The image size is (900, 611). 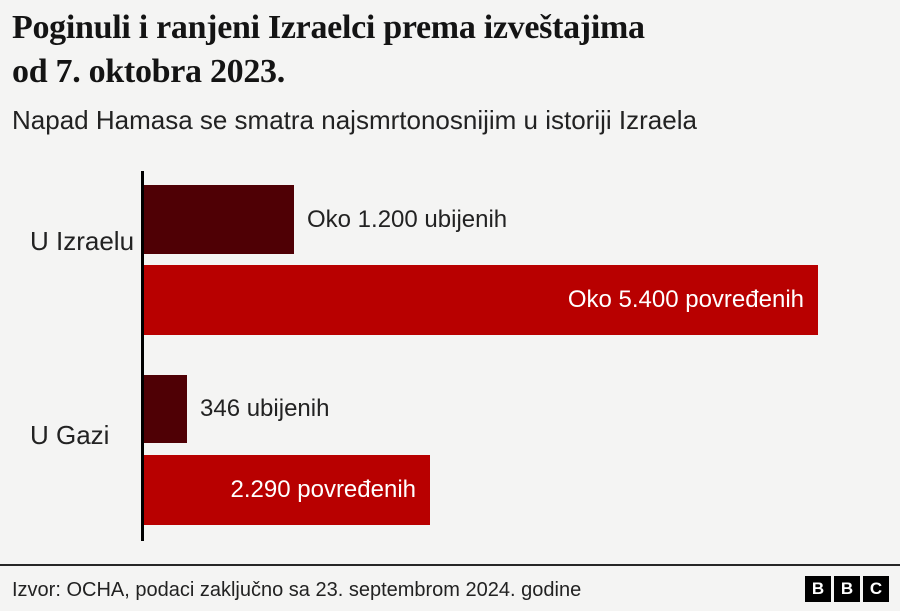 What do you see at coordinates (481, 300) in the screenshot?
I see `bar-povređeni-izrael: Oko 5.400 povređenih` at bounding box center [481, 300].